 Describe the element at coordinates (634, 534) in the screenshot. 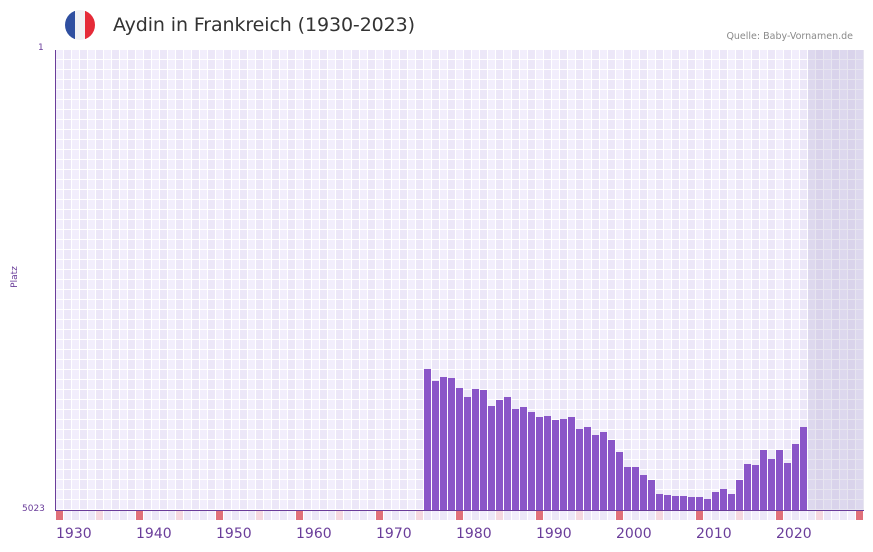

I see `x-tick-label: 2000` at that location.